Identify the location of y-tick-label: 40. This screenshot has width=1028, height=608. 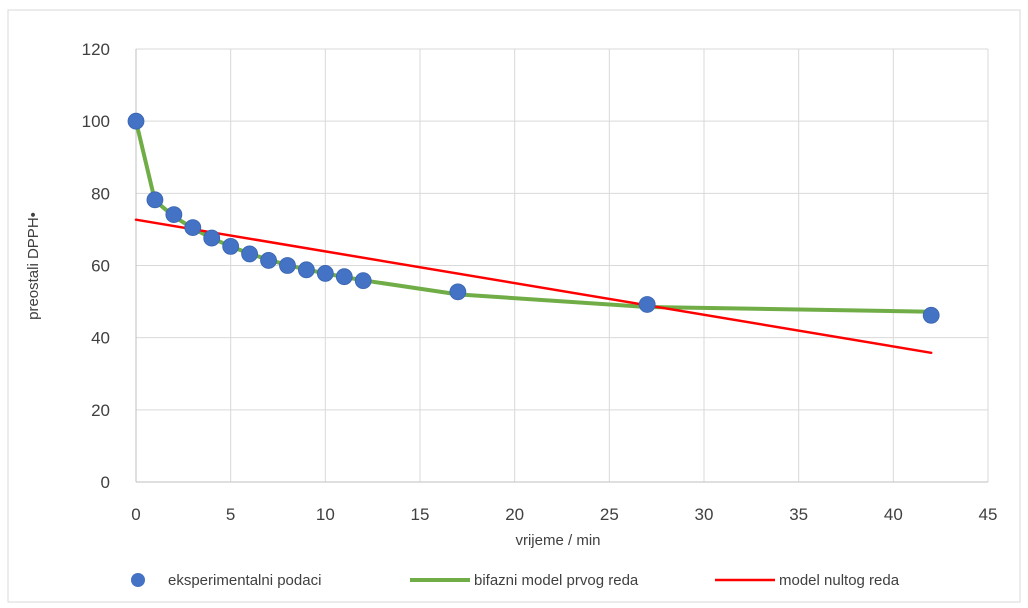
(100, 338).